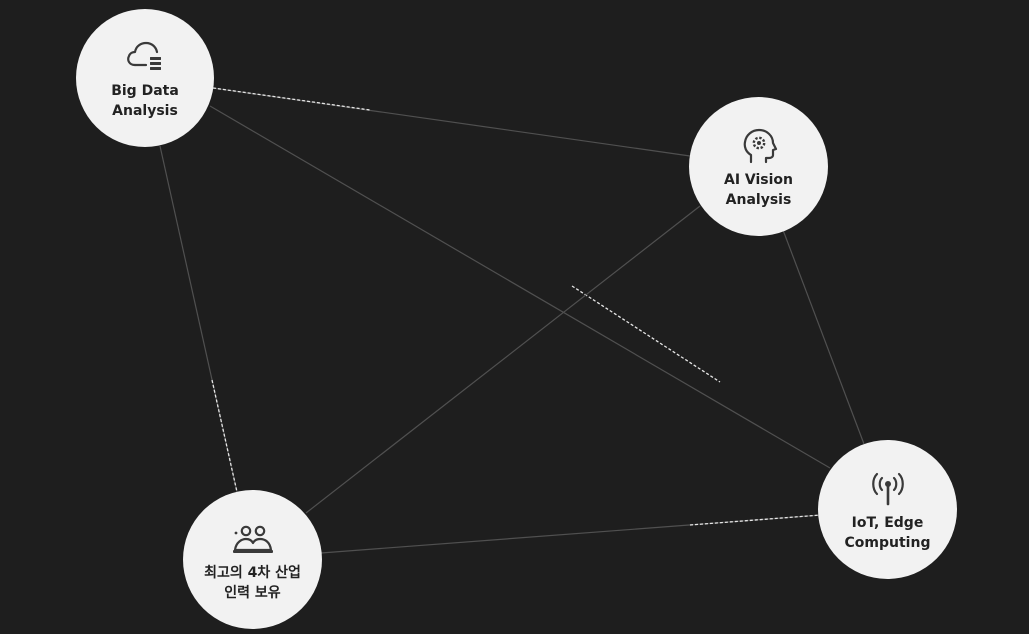 The image size is (1029, 634). What do you see at coordinates (291, 99) in the screenshot?
I see `connection-bigdata-aivision-highlight` at bounding box center [291, 99].